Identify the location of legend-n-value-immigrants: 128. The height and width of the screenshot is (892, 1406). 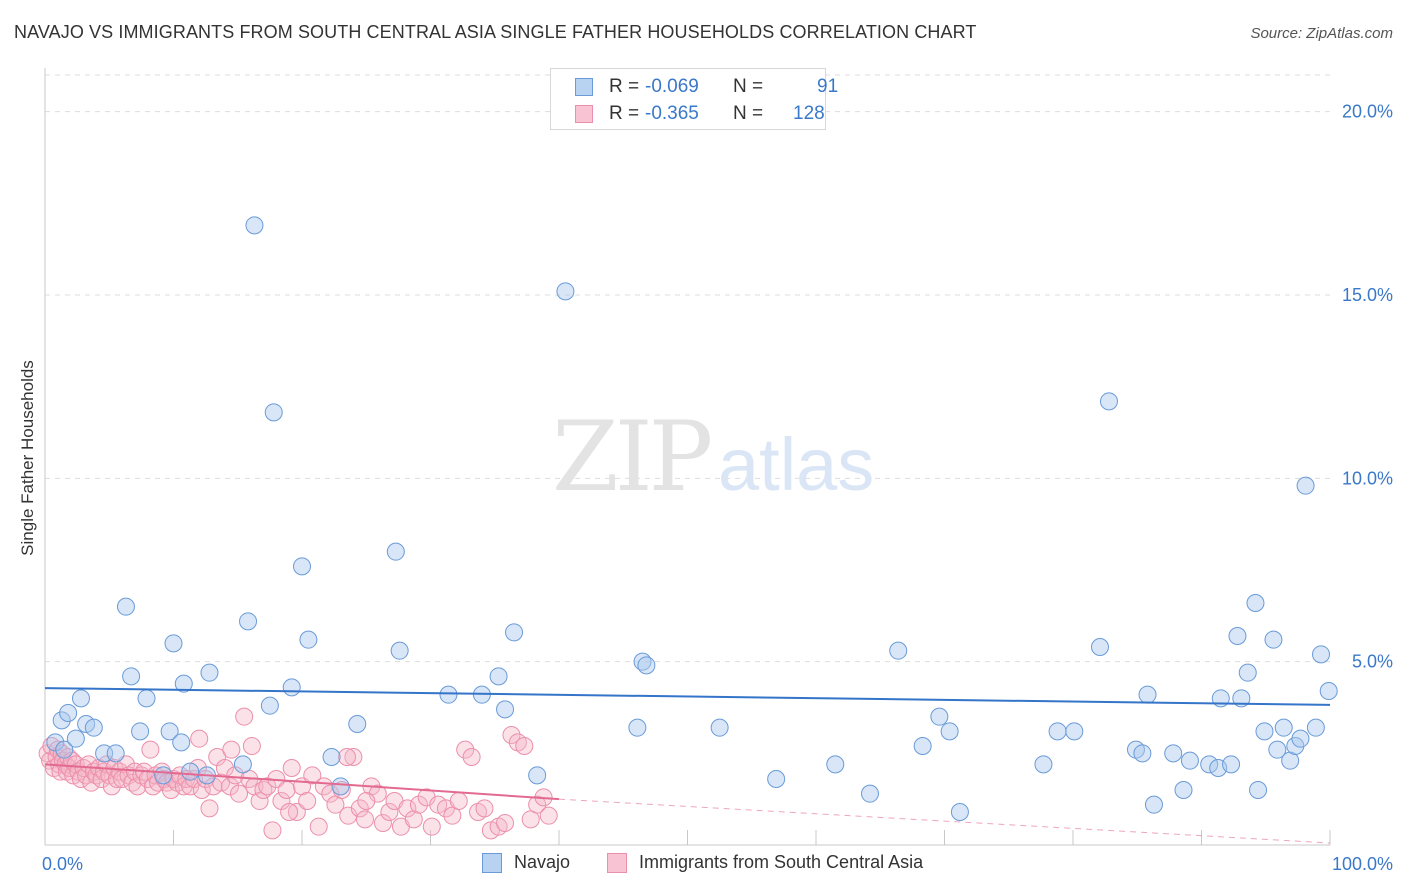
(809, 113).